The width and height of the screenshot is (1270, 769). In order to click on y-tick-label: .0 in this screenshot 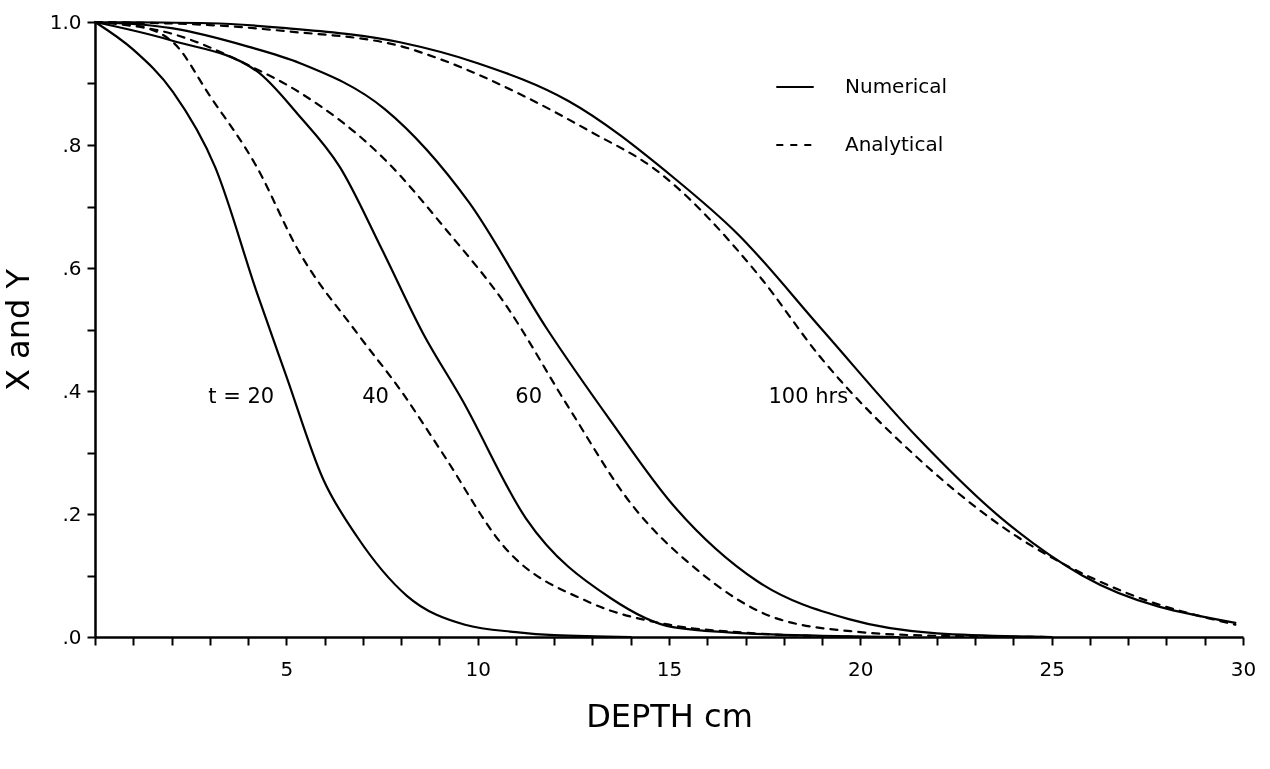, I will do `click(72, 636)`.